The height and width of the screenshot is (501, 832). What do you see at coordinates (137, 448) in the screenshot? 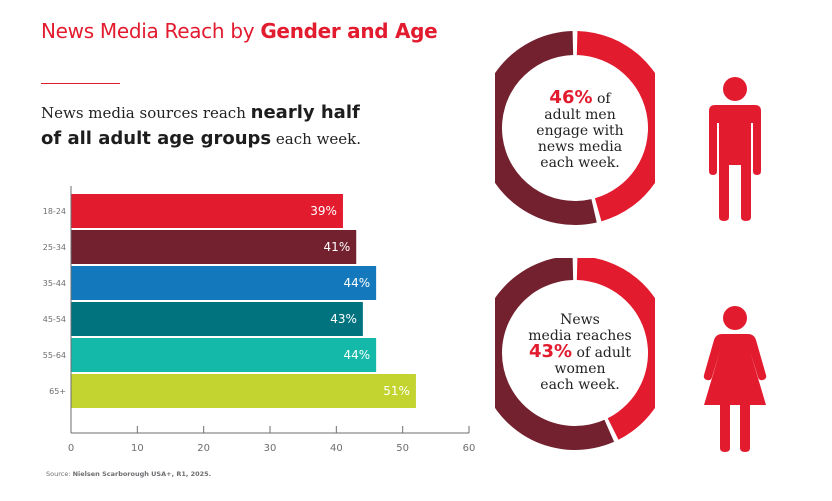
I see `x-tick-label: 10` at bounding box center [137, 448].